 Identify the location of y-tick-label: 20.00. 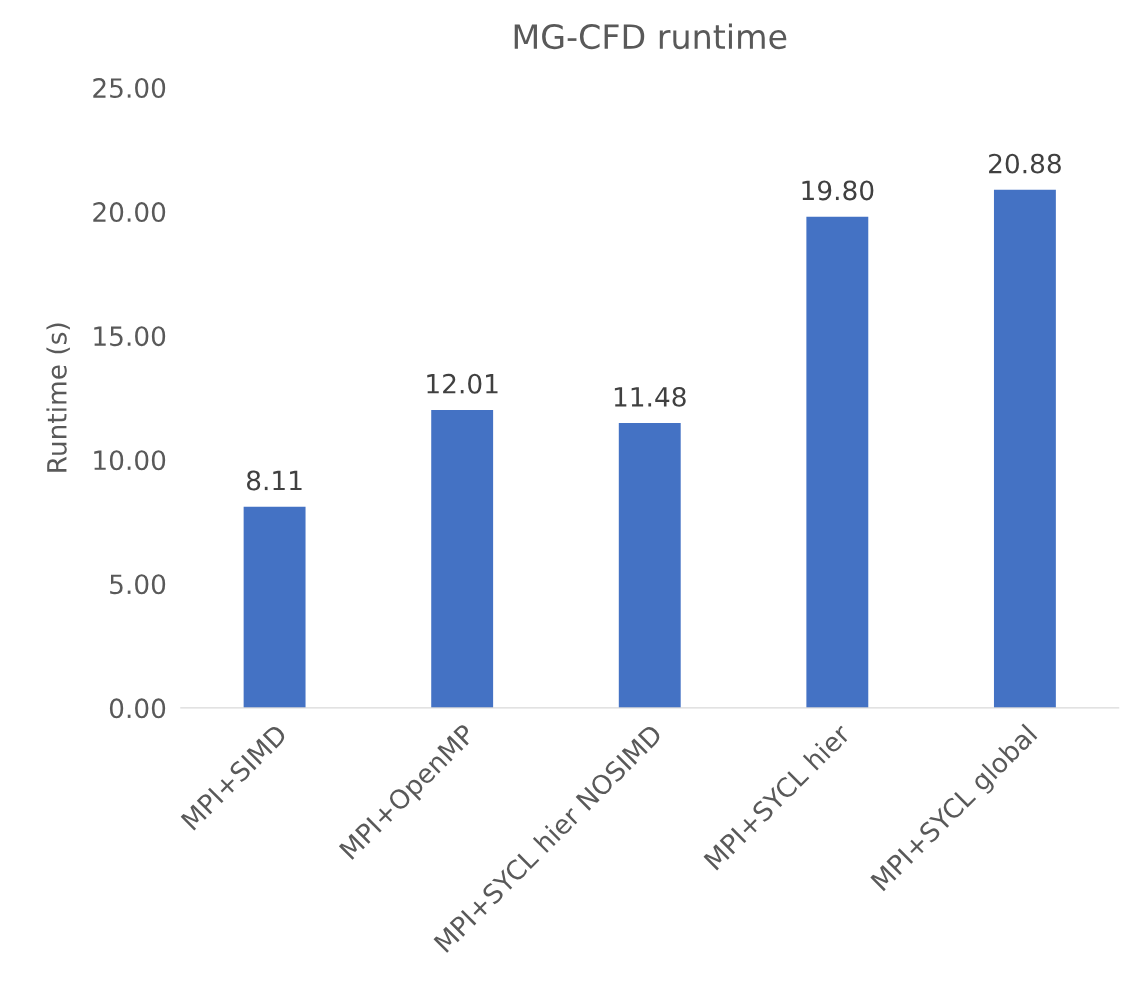
(129, 212).